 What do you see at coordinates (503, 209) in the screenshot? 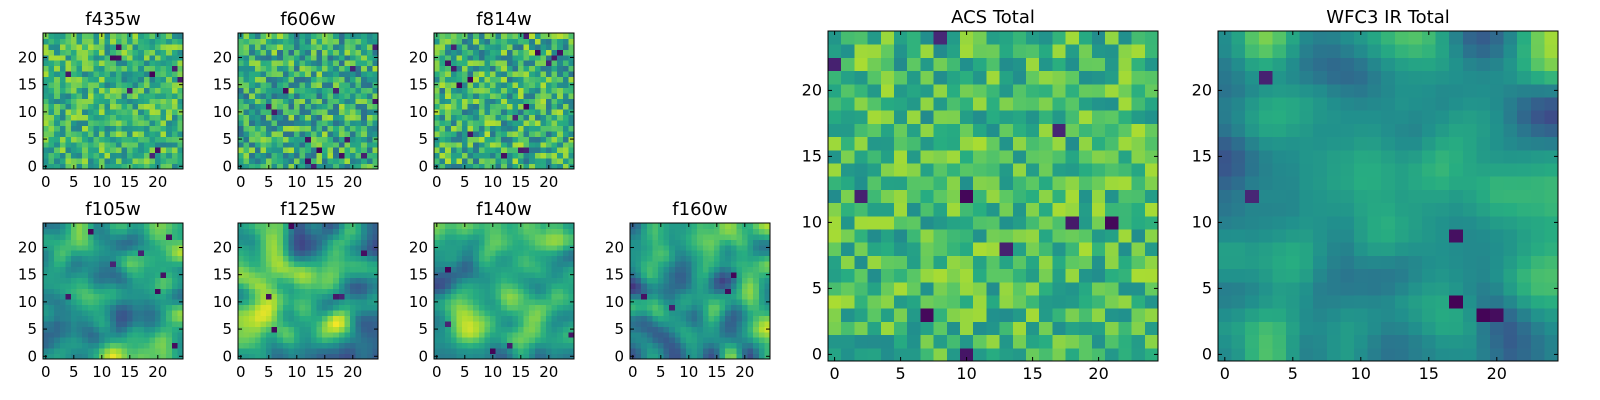
I see `panel-title: f140w` at bounding box center [503, 209].